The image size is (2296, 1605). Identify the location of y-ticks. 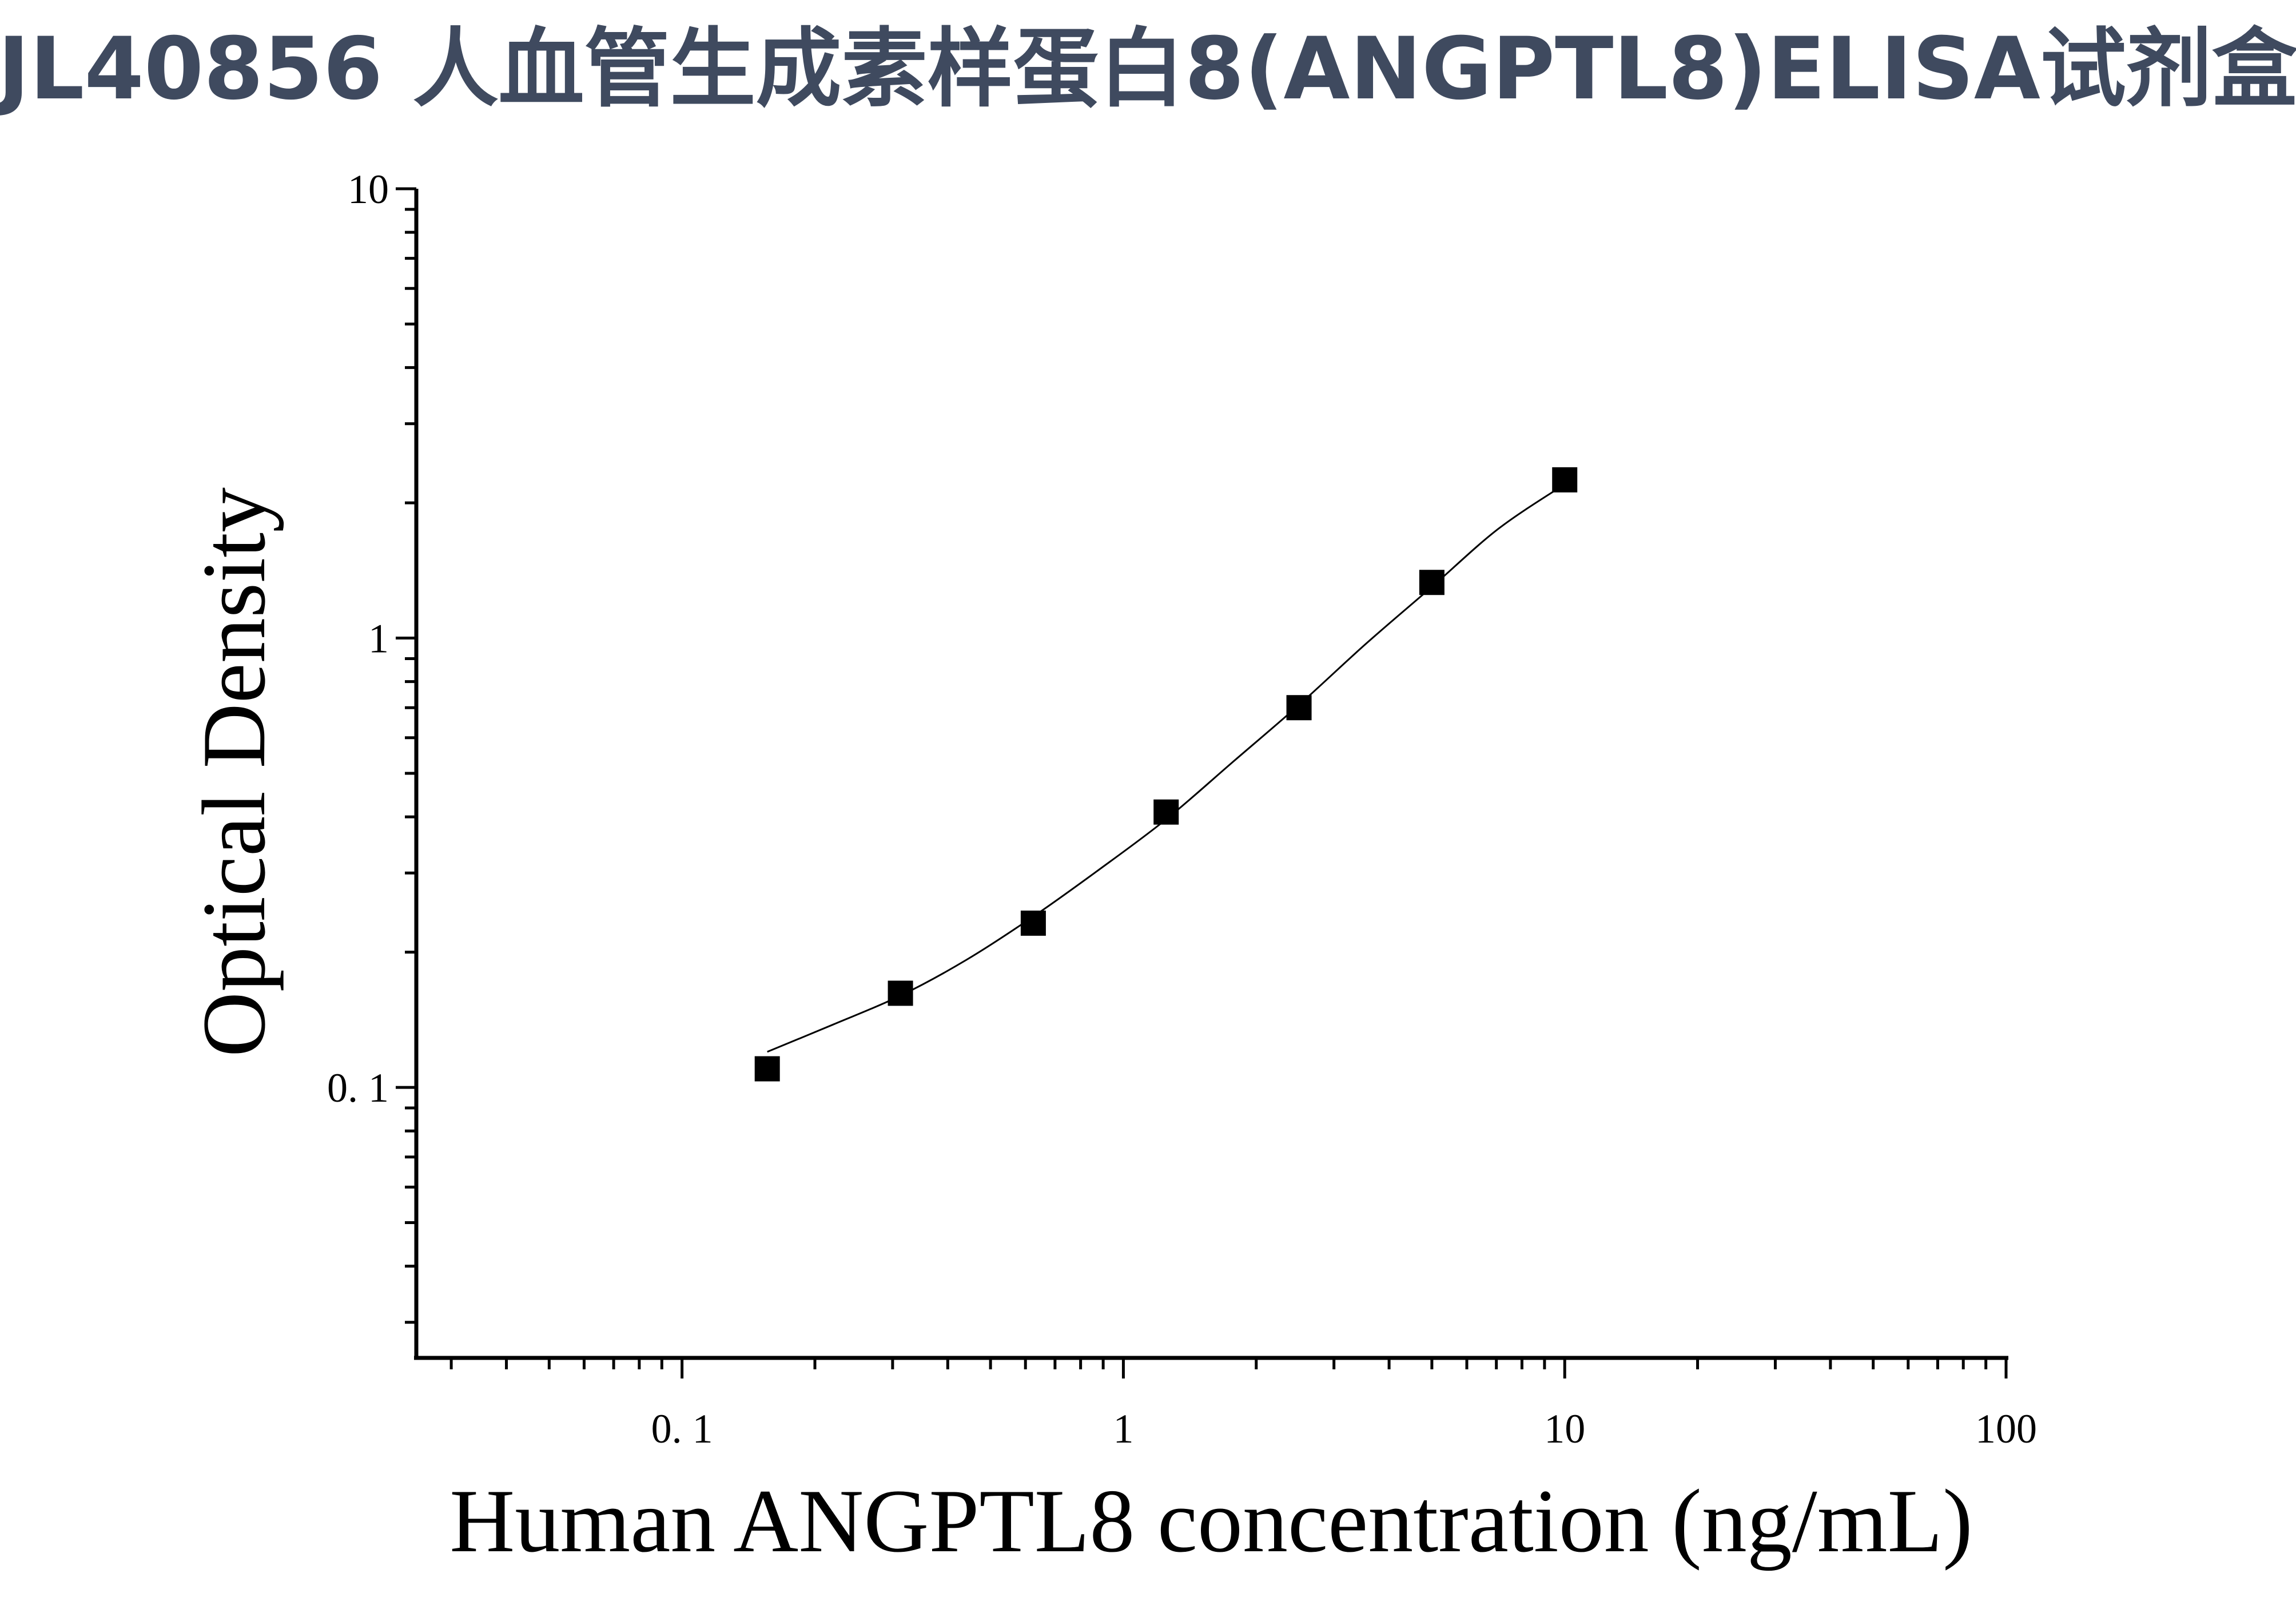
(406, 755).